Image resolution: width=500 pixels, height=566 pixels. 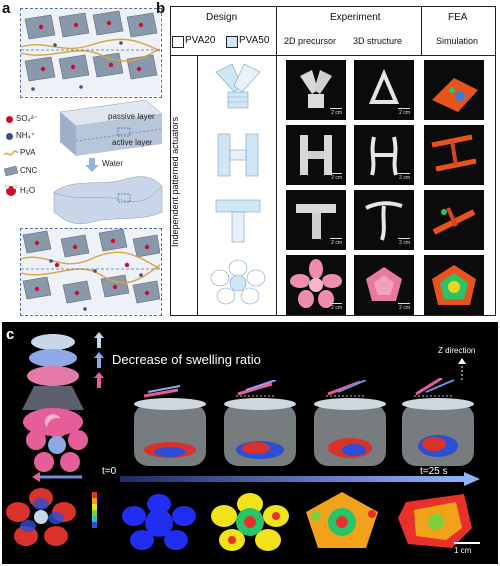 I want to click on passive-layer-label: passive layer, so click(x=131, y=116).